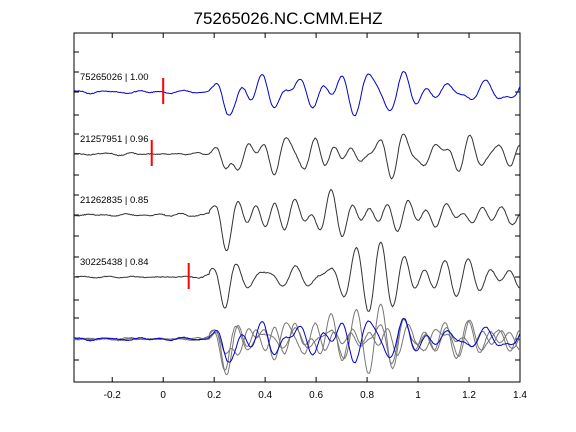 The image size is (576, 432). I want to click on x-tick-label: 0.8, so click(367, 395).